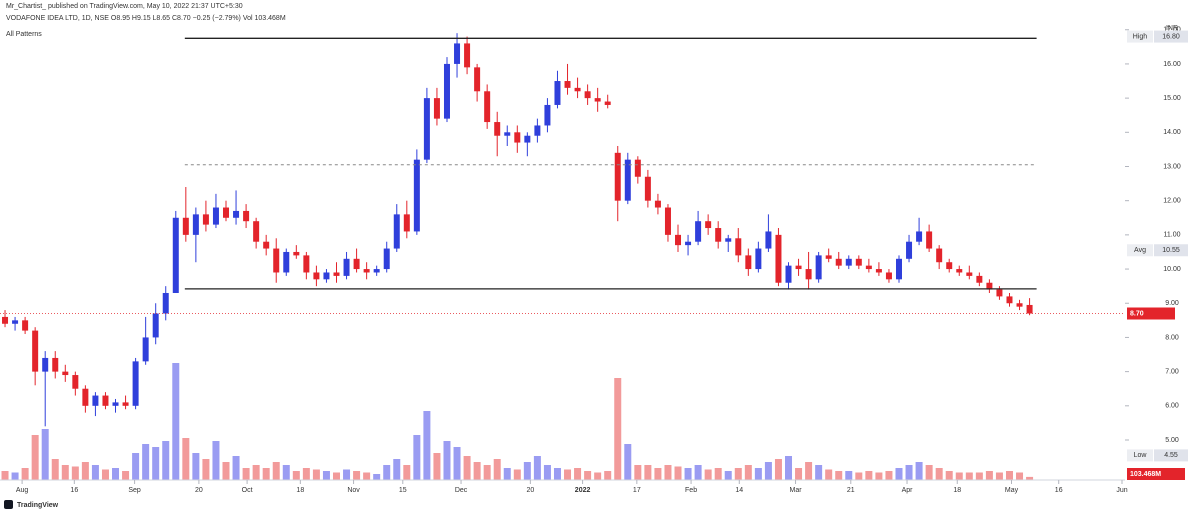 Image resolution: width=1200 pixels, height=513 pixels. What do you see at coordinates (1171, 36) in the screenshot?
I see `badge-value: 16.80` at bounding box center [1171, 36].